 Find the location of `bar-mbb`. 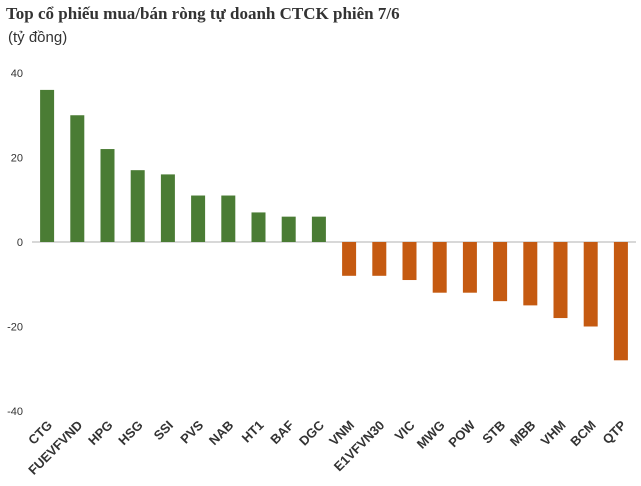

bar-mbb is located at coordinates (530, 274).